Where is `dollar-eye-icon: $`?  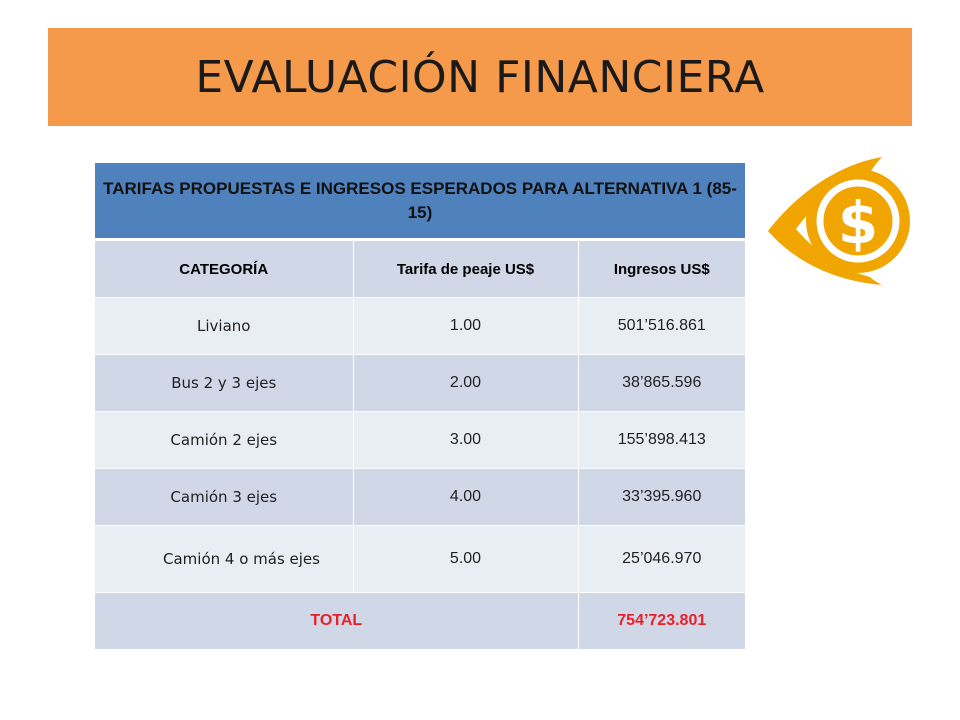
dollar-eye-icon: $ is located at coordinates (841, 220).